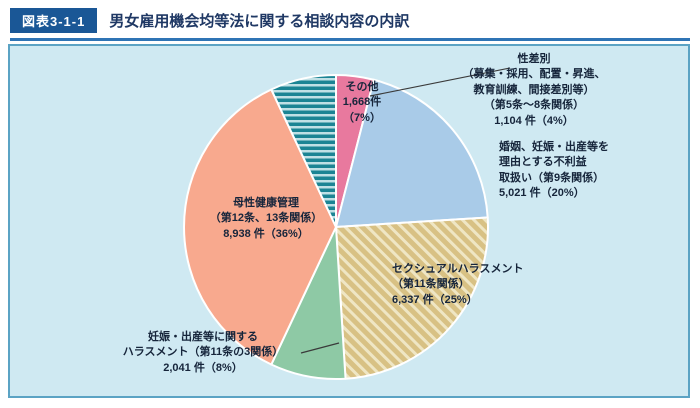 This screenshot has width=700, height=408. Describe the element at coordinates (266, 218) in the screenshot. I see `pie-label-maternal-health: 母性健康管理 （第12条、13条関係） 8,938 件（36%）` at that location.